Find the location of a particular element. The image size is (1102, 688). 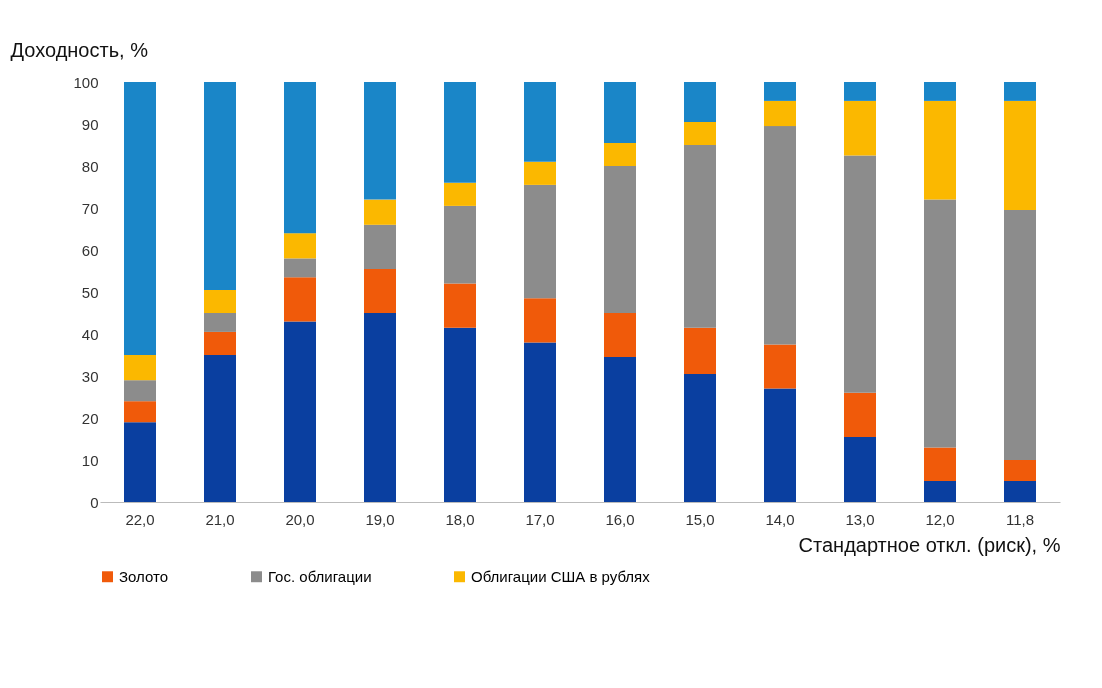

x-tick-label: 20,0 is located at coordinates (300, 519).